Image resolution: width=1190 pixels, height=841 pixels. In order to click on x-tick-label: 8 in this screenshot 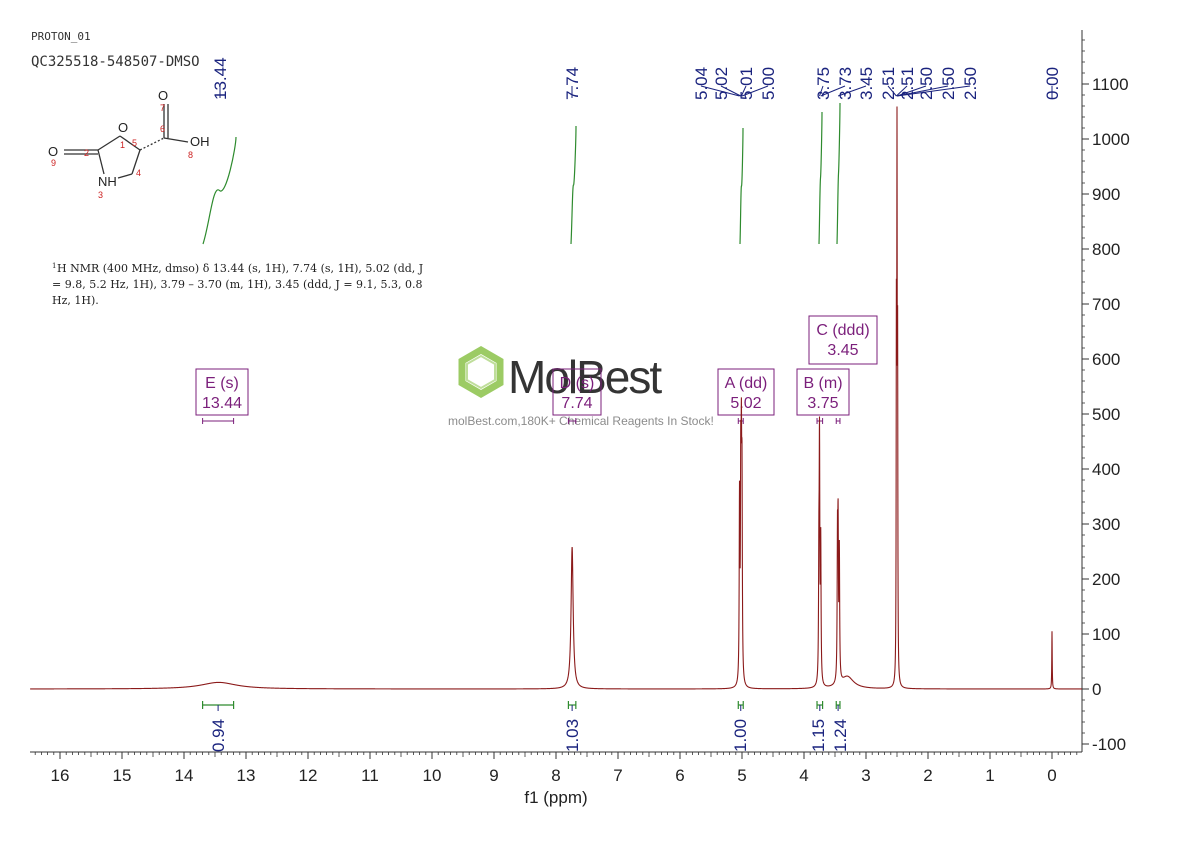, I will do `click(555, 775)`.